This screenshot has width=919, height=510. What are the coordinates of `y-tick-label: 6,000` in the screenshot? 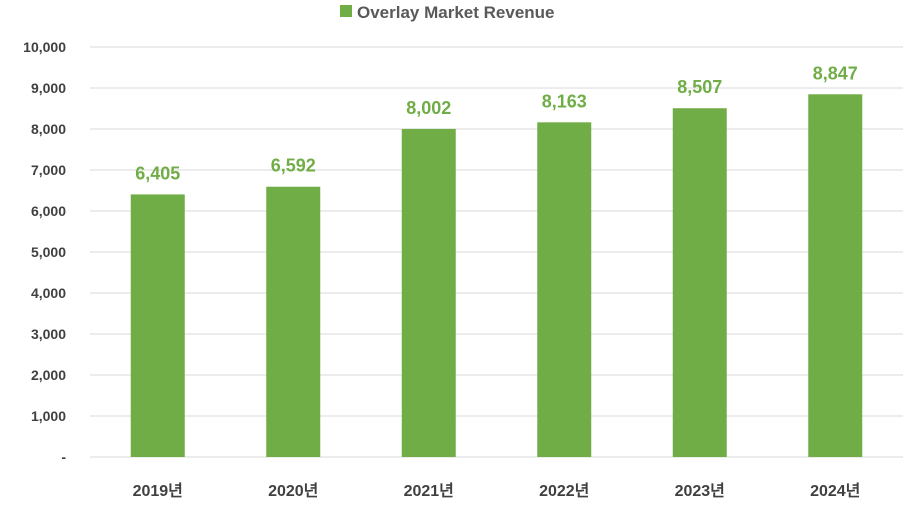 It's located at (48, 211).